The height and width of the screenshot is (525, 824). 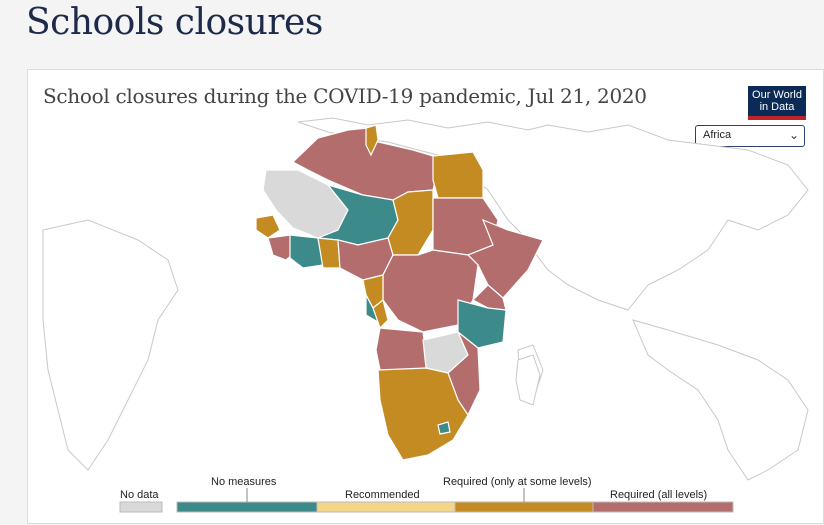 What do you see at coordinates (528, 380) in the screenshot?
I see `country-madagascar` at bounding box center [528, 380].